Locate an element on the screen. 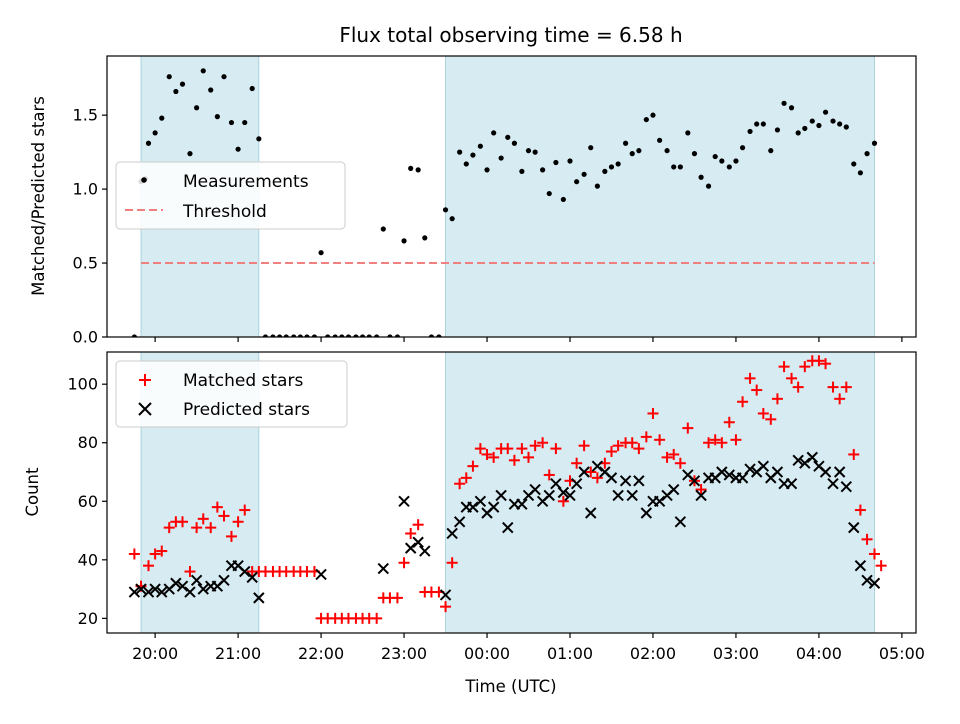 Image resolution: width=960 pixels, height=724 pixels. x-axis-label: Time (UTC) is located at coordinates (510, 686).